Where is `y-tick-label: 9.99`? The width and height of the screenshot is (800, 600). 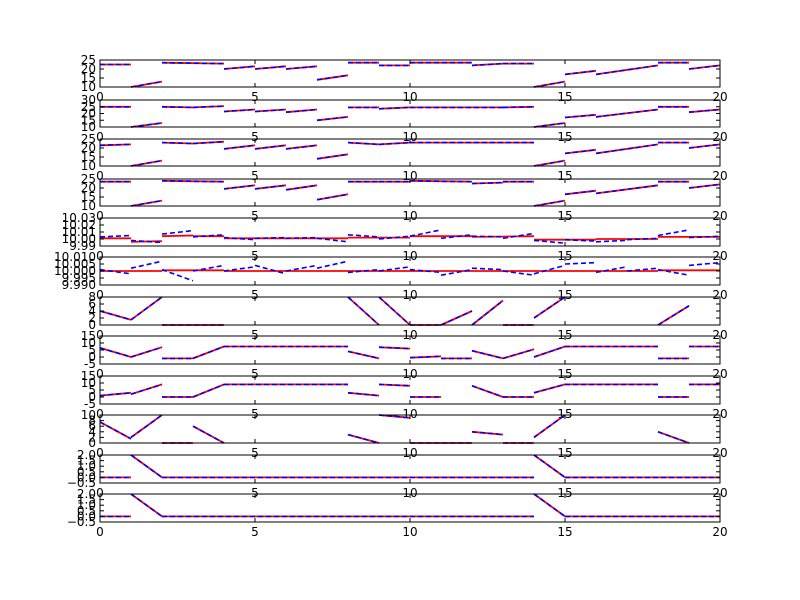 y-tick-label: 9.99 is located at coordinates (82, 246).